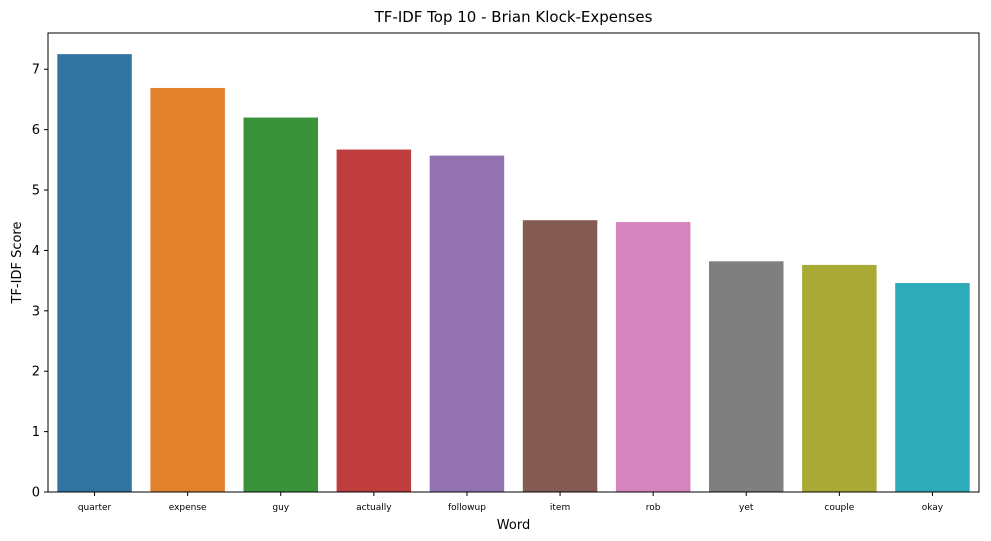 The width and height of the screenshot is (991, 541). What do you see at coordinates (36, 372) in the screenshot?
I see `y-tick-label: 2` at bounding box center [36, 372].